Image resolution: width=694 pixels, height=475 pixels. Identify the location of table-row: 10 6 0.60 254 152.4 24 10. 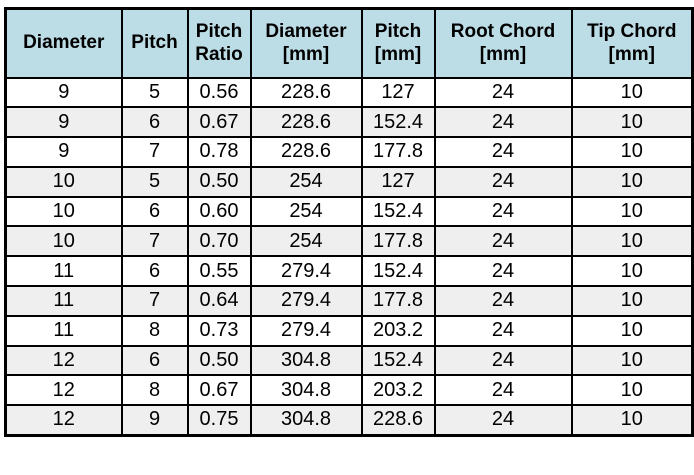
(349, 211).